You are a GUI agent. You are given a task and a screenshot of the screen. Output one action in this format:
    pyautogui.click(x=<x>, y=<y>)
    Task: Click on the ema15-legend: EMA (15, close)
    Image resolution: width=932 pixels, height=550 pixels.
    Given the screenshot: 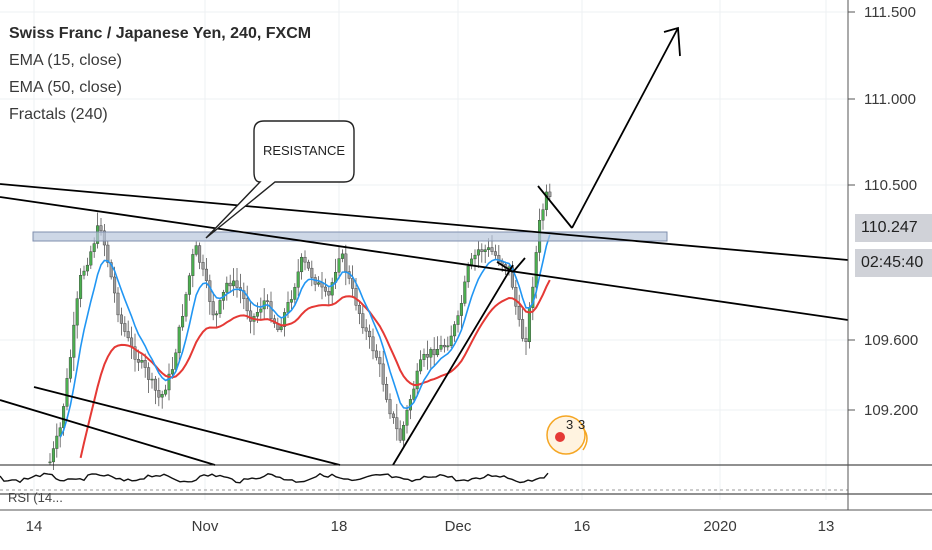 What is the action you would take?
    pyautogui.click(x=65, y=60)
    